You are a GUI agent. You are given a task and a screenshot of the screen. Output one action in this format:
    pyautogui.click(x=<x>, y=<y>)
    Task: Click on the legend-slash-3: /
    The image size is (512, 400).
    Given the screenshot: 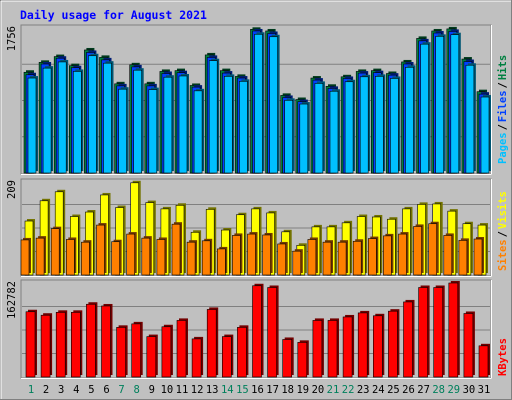 What is the action you would take?
    pyautogui.click(x=503, y=234)
    